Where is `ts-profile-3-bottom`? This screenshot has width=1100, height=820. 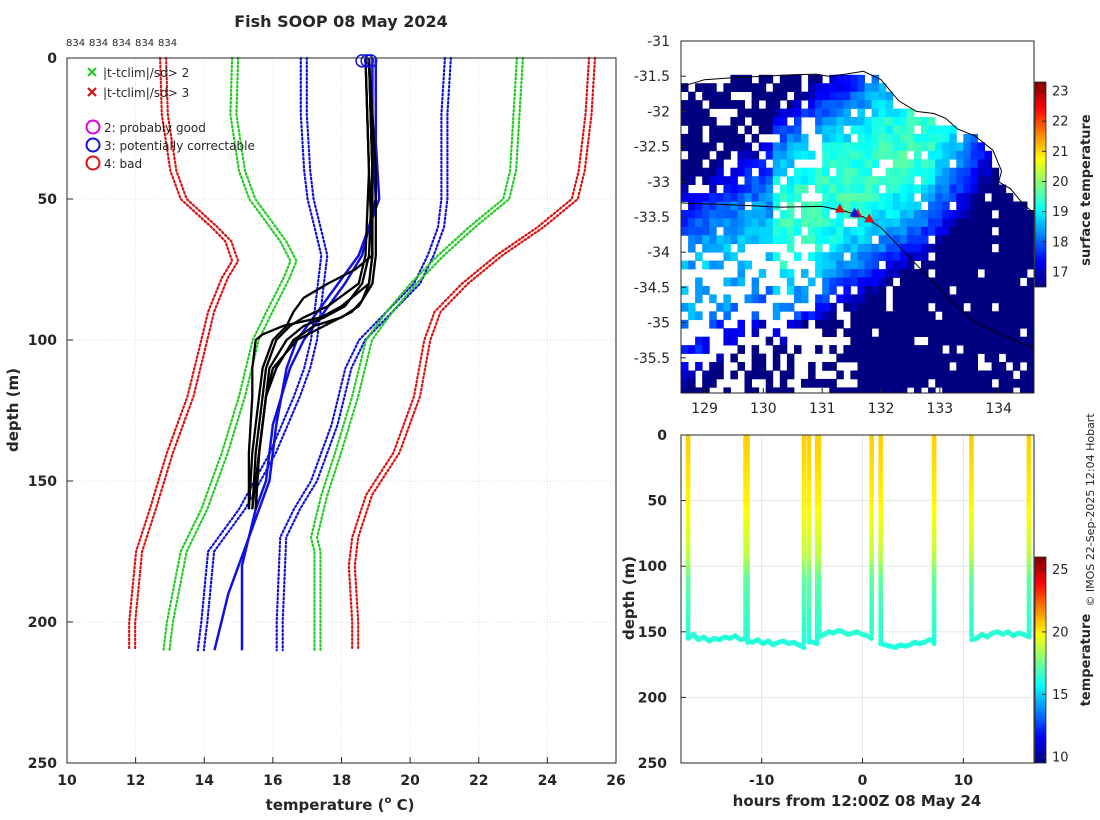
ts-profile-3-bottom is located at coordinates (845, 634).